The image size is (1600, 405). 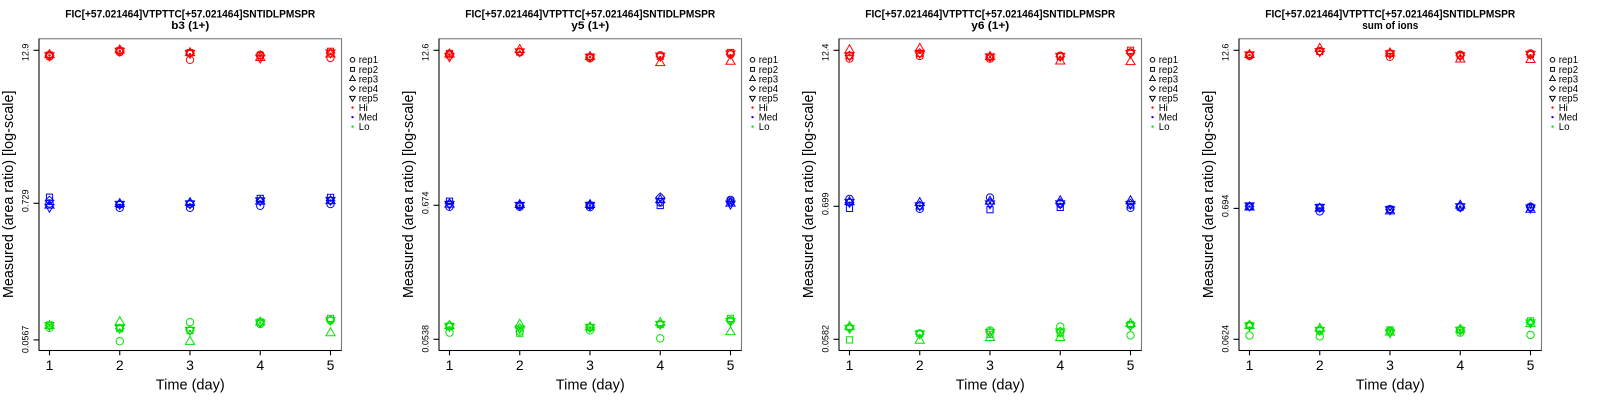 What do you see at coordinates (26, 201) in the screenshot?
I see `svg-text: 0.729` at bounding box center [26, 201].